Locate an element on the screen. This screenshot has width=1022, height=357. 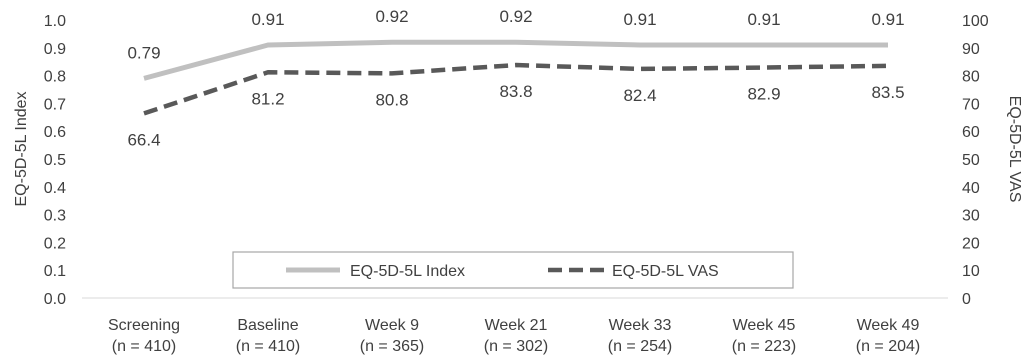
category-sample-size: (n = 365) is located at coordinates (392, 346).